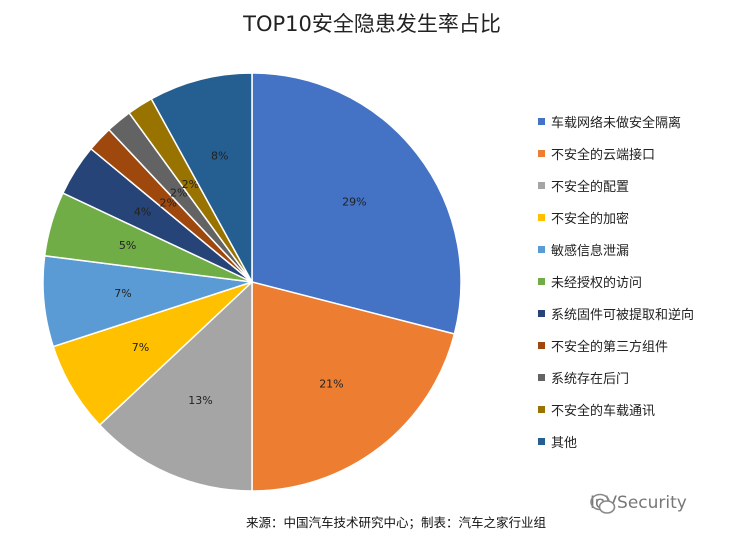 The height and width of the screenshot is (539, 744). What do you see at coordinates (603, 411) in the screenshot?
I see `legend-label: 不安全的车载通讯` at bounding box center [603, 411].